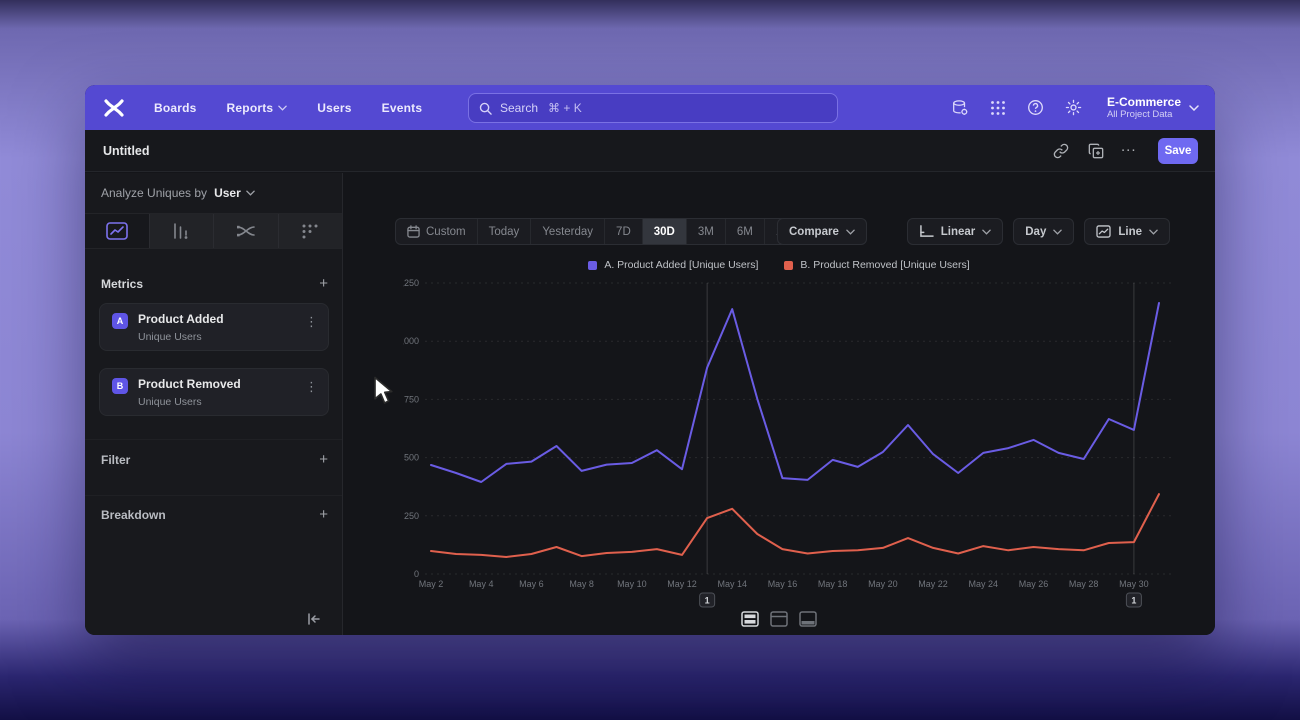 This screenshot has width=1300, height=720. I want to click on breakdown-label: Breakdown, so click(133, 514).